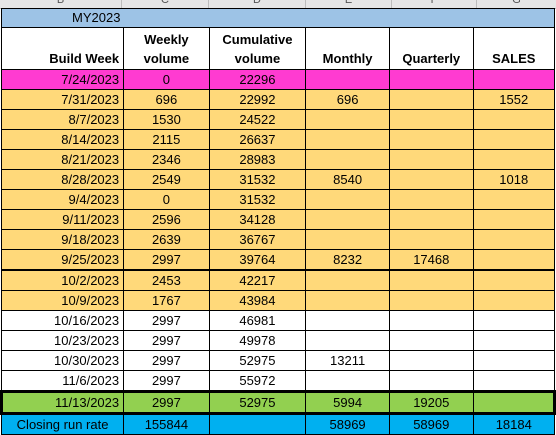  I want to click on column-header-b: B, so click(61, 4).